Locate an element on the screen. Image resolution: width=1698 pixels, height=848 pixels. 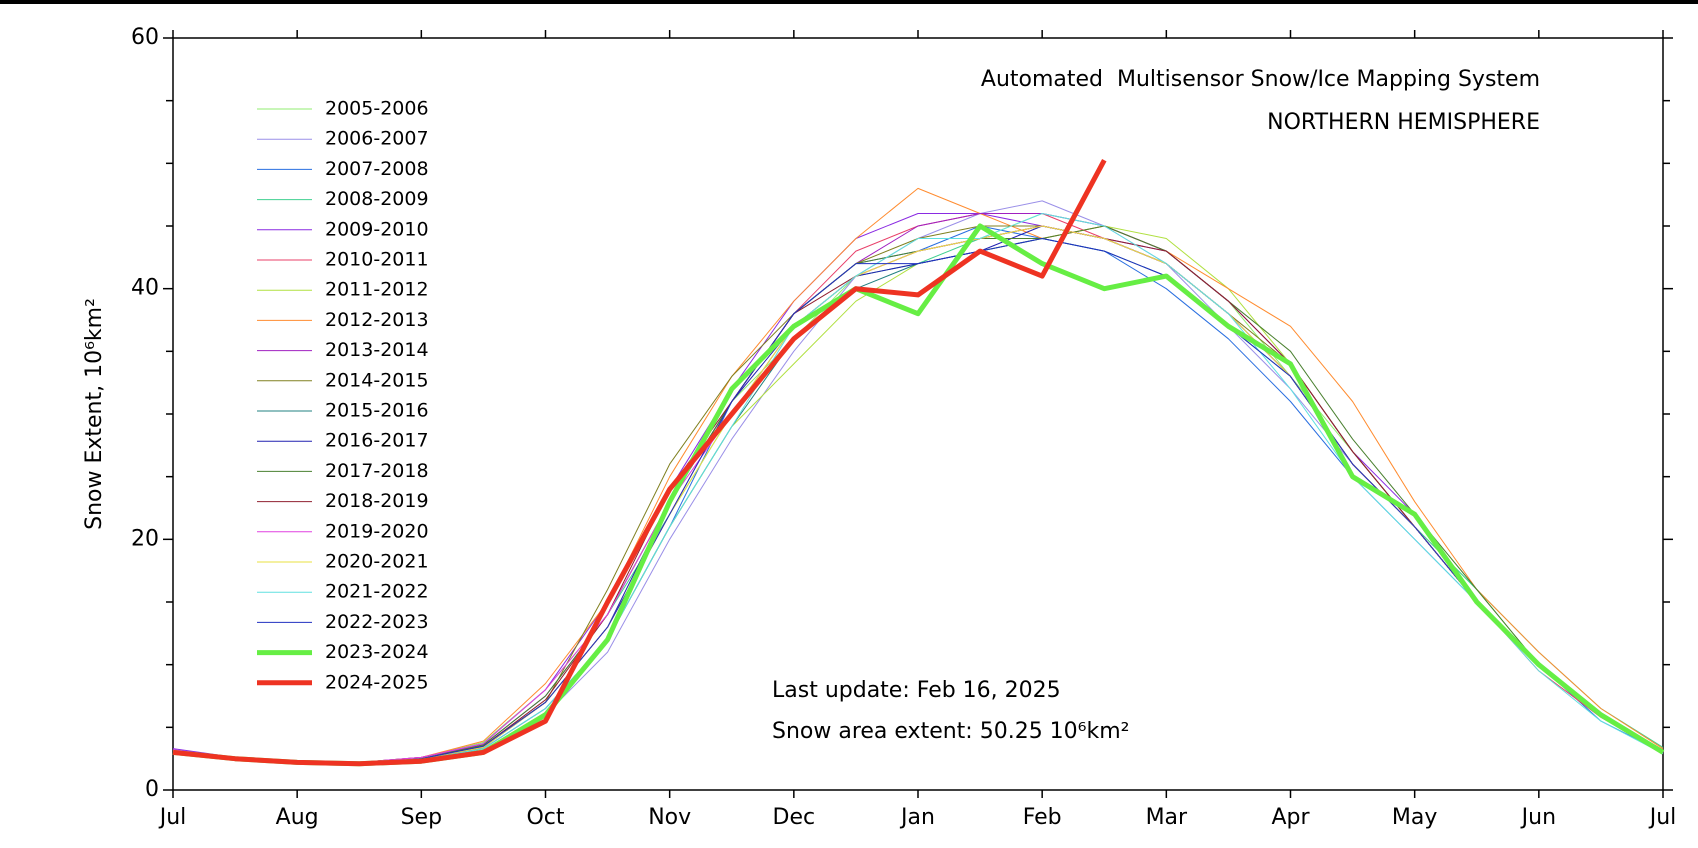
y-tick-label: 0 is located at coordinates (152, 789).